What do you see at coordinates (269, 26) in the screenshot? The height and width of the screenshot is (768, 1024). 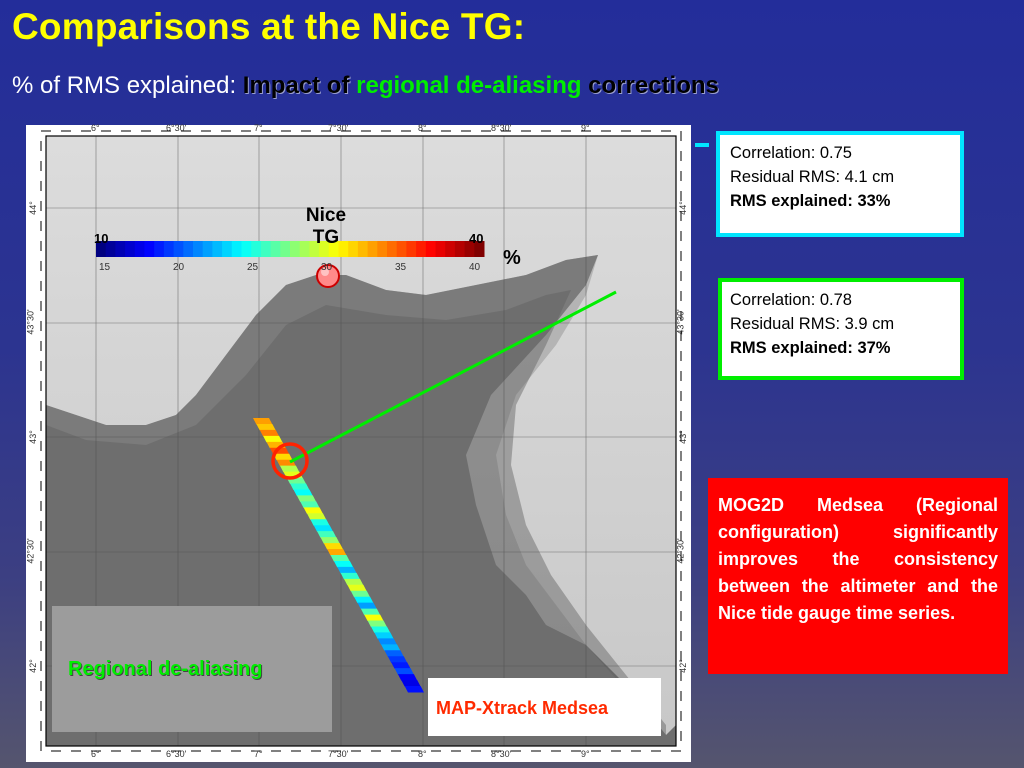 I see `slide-title: Comparisons at the Nice TG:` at bounding box center [269, 26].